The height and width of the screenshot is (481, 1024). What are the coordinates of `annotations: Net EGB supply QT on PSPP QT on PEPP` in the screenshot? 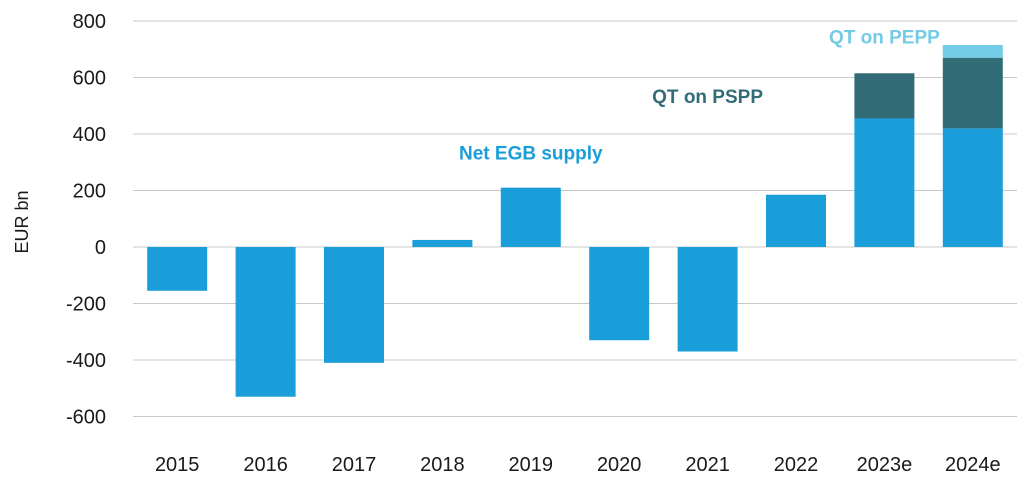 It's located at (699, 96).